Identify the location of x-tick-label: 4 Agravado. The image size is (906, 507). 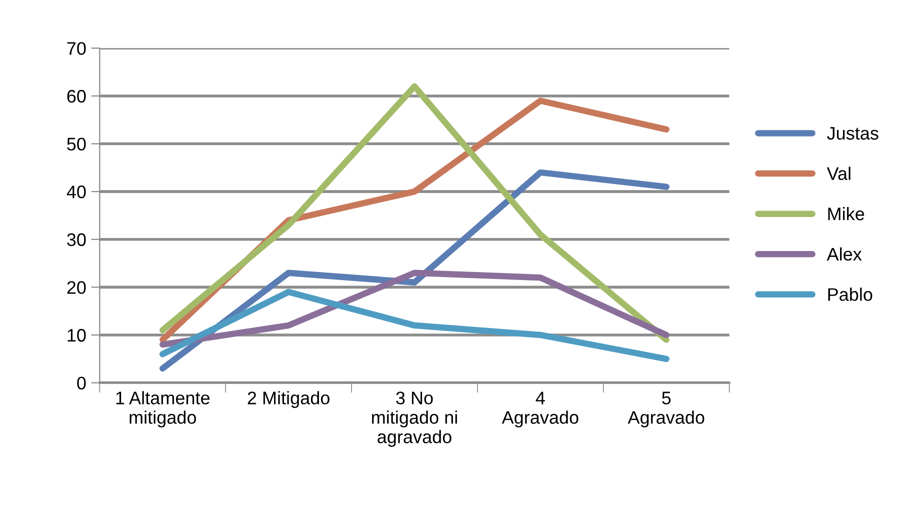
(540, 410).